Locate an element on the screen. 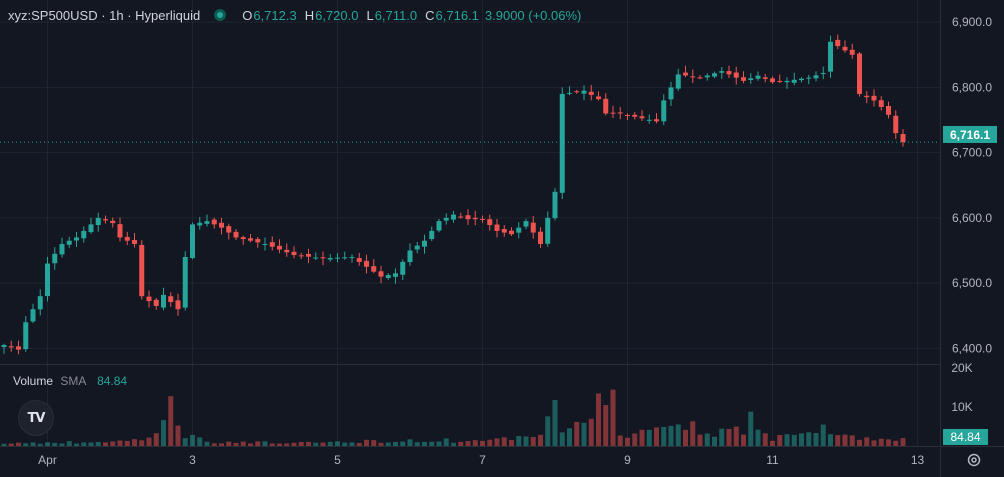  time-axis: Apr 3 5 7 9 11 13 is located at coordinates (481, 460).